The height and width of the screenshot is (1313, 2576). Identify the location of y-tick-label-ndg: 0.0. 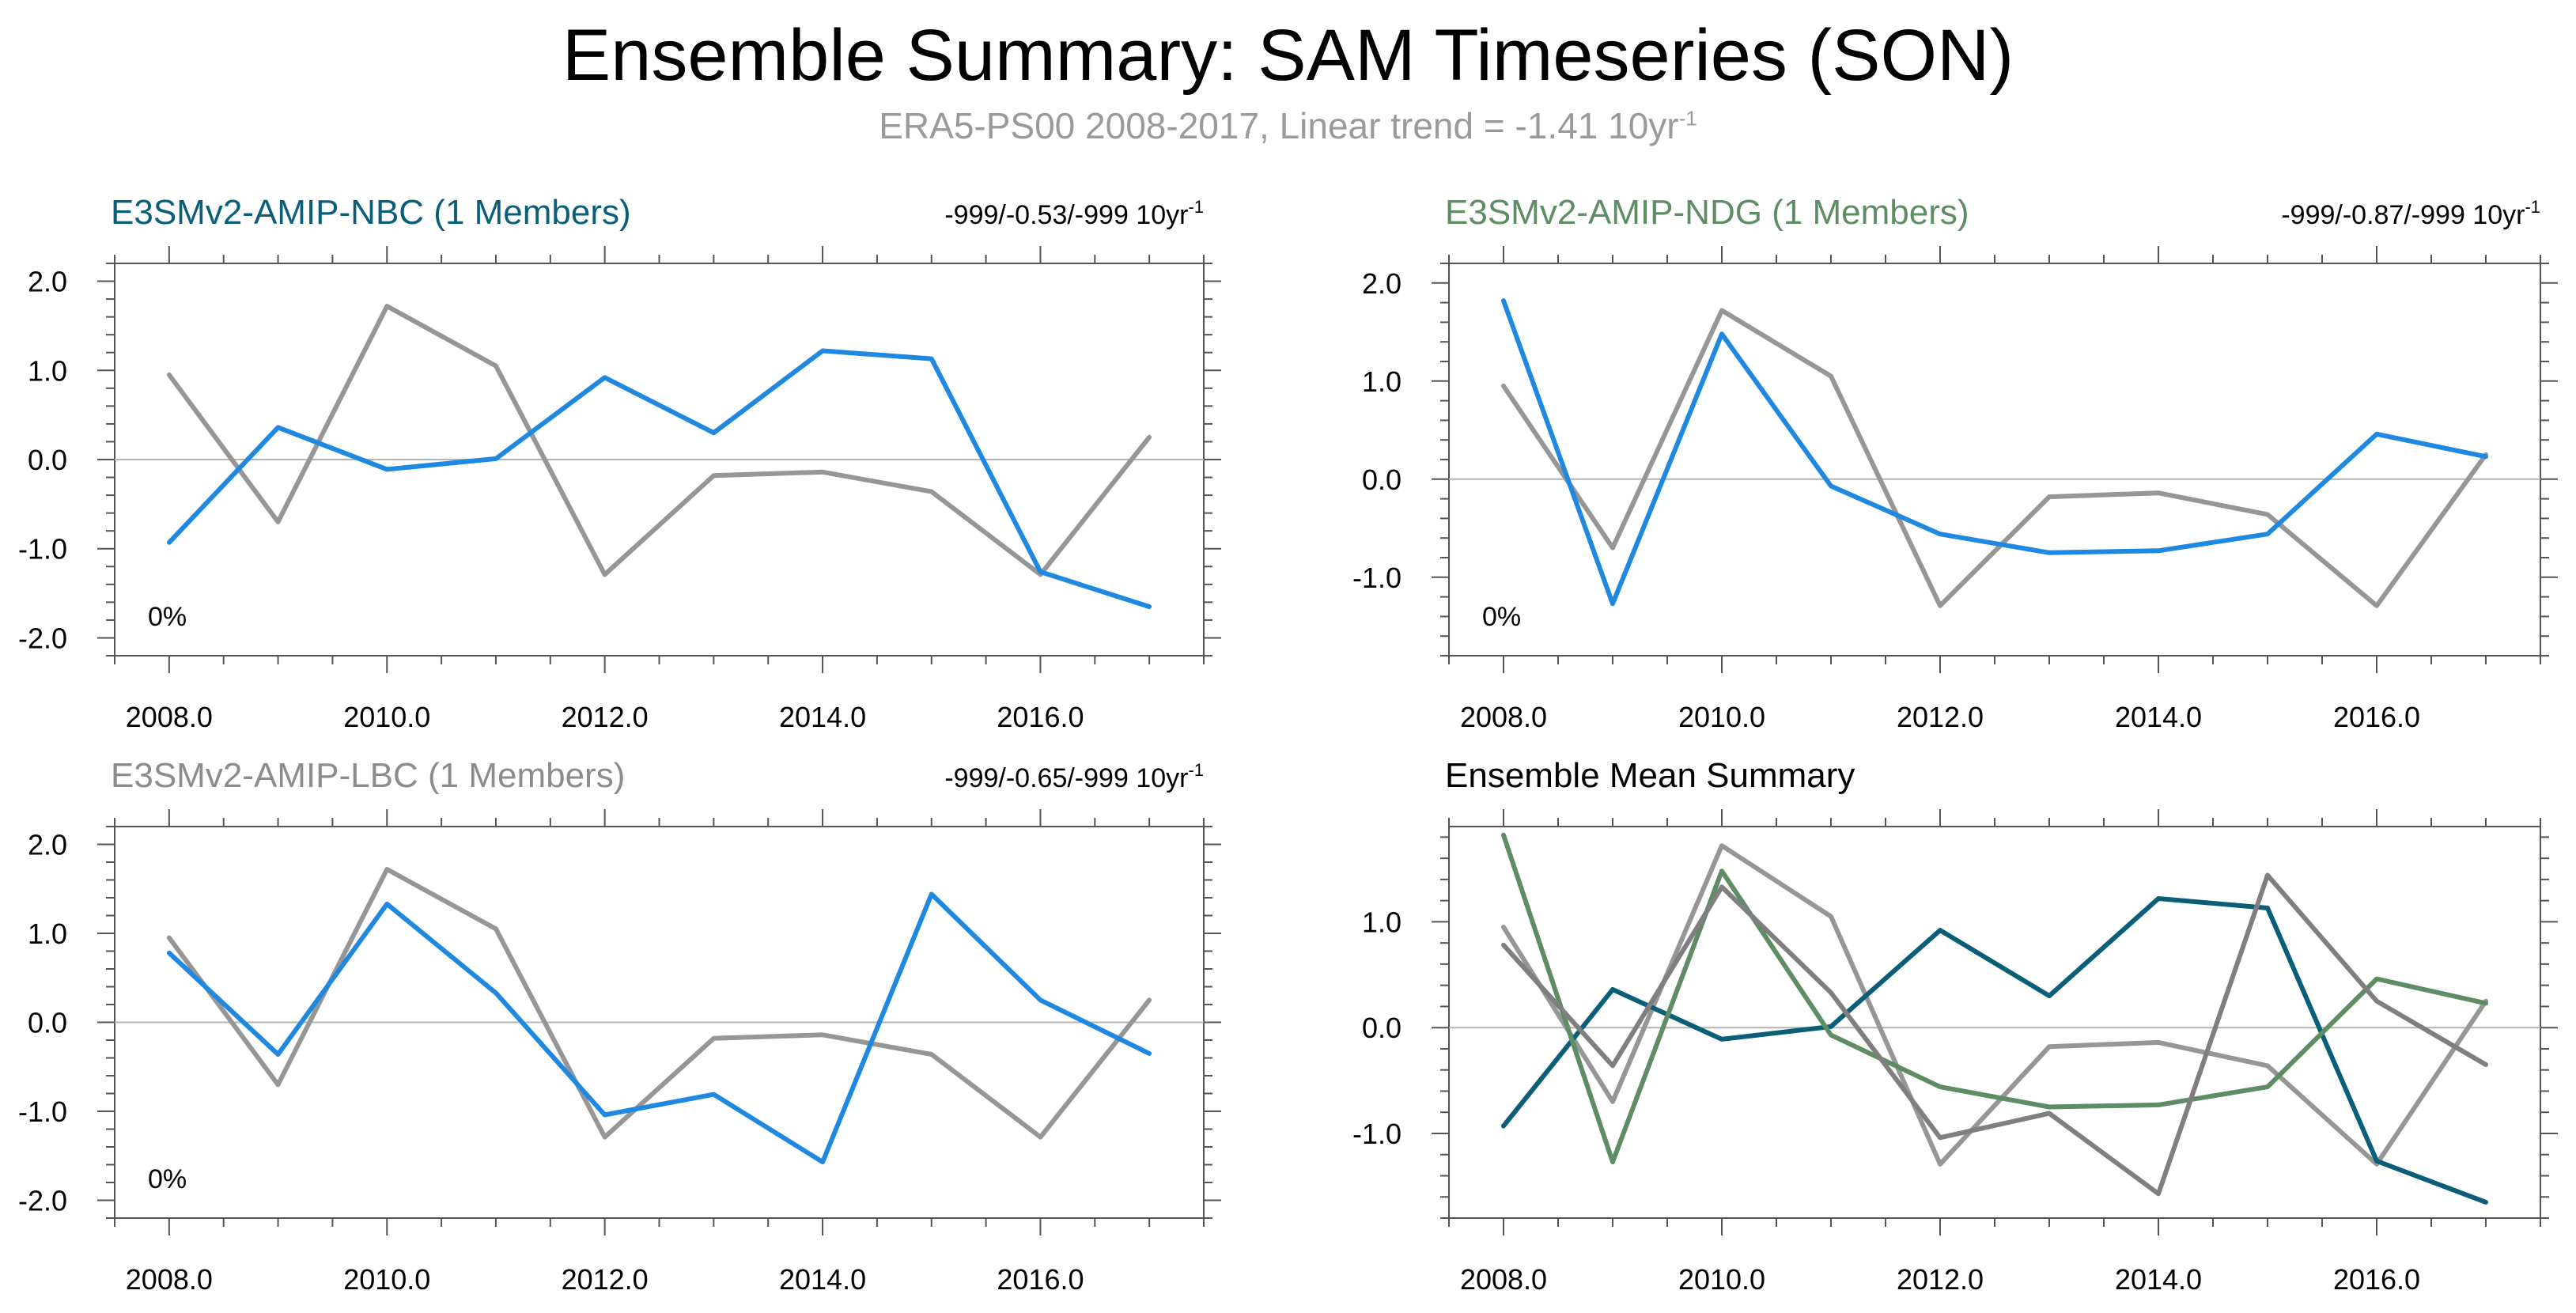
(1381, 480).